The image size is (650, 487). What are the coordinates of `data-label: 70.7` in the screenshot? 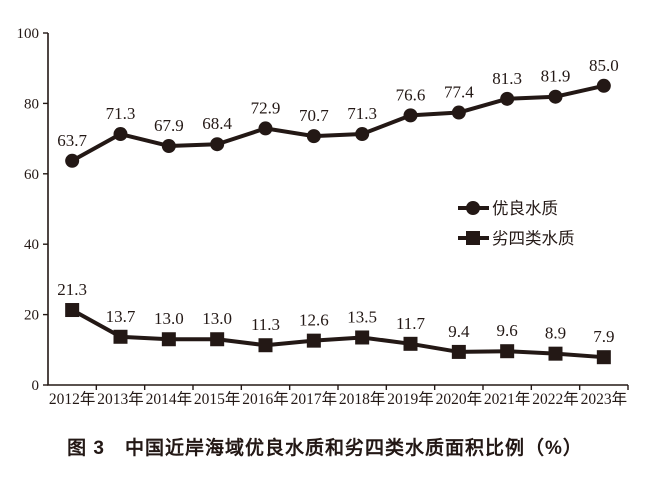 It's located at (314, 115).